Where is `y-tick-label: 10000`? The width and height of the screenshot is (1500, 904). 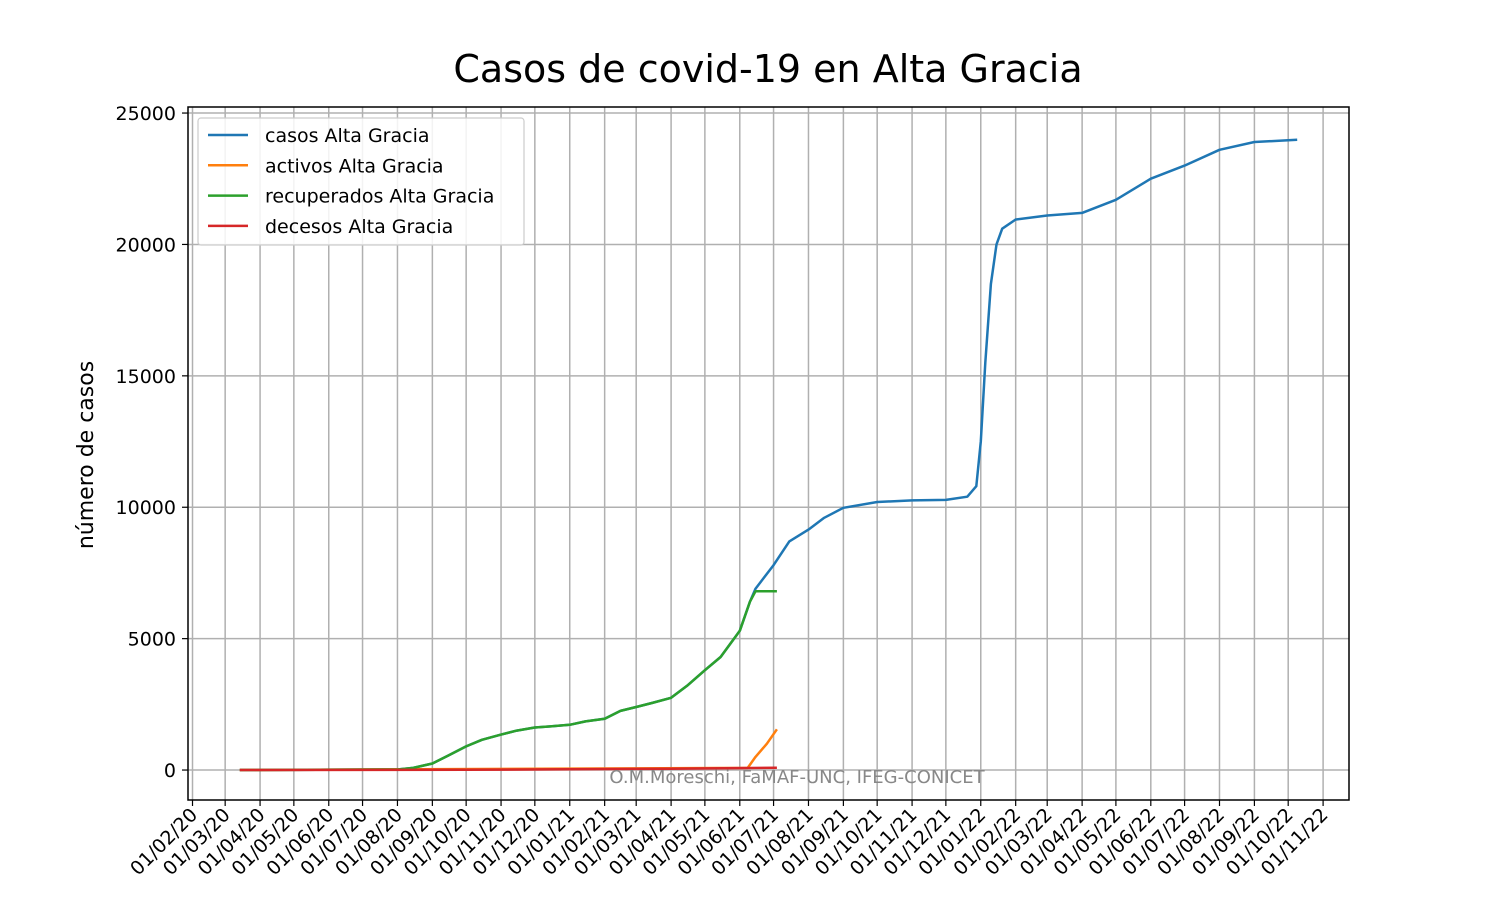
y-tick-label: 10000 is located at coordinates (146, 508).